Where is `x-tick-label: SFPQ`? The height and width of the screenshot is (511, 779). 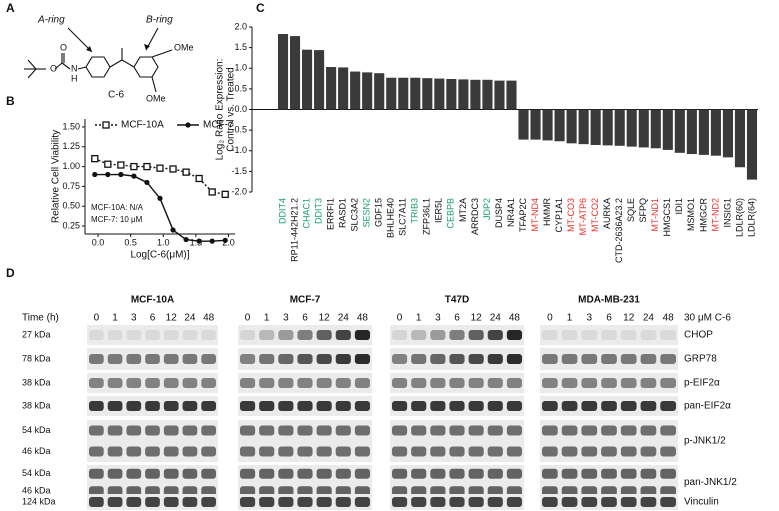
x-tick-label: SFPQ is located at coordinates (643, 210).